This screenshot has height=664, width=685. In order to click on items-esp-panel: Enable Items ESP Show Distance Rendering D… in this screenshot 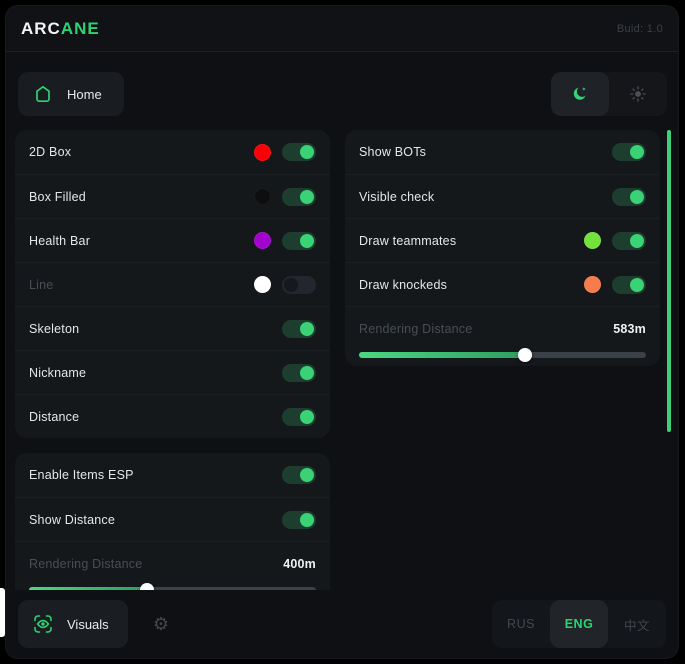, I will do `click(172, 521)`.